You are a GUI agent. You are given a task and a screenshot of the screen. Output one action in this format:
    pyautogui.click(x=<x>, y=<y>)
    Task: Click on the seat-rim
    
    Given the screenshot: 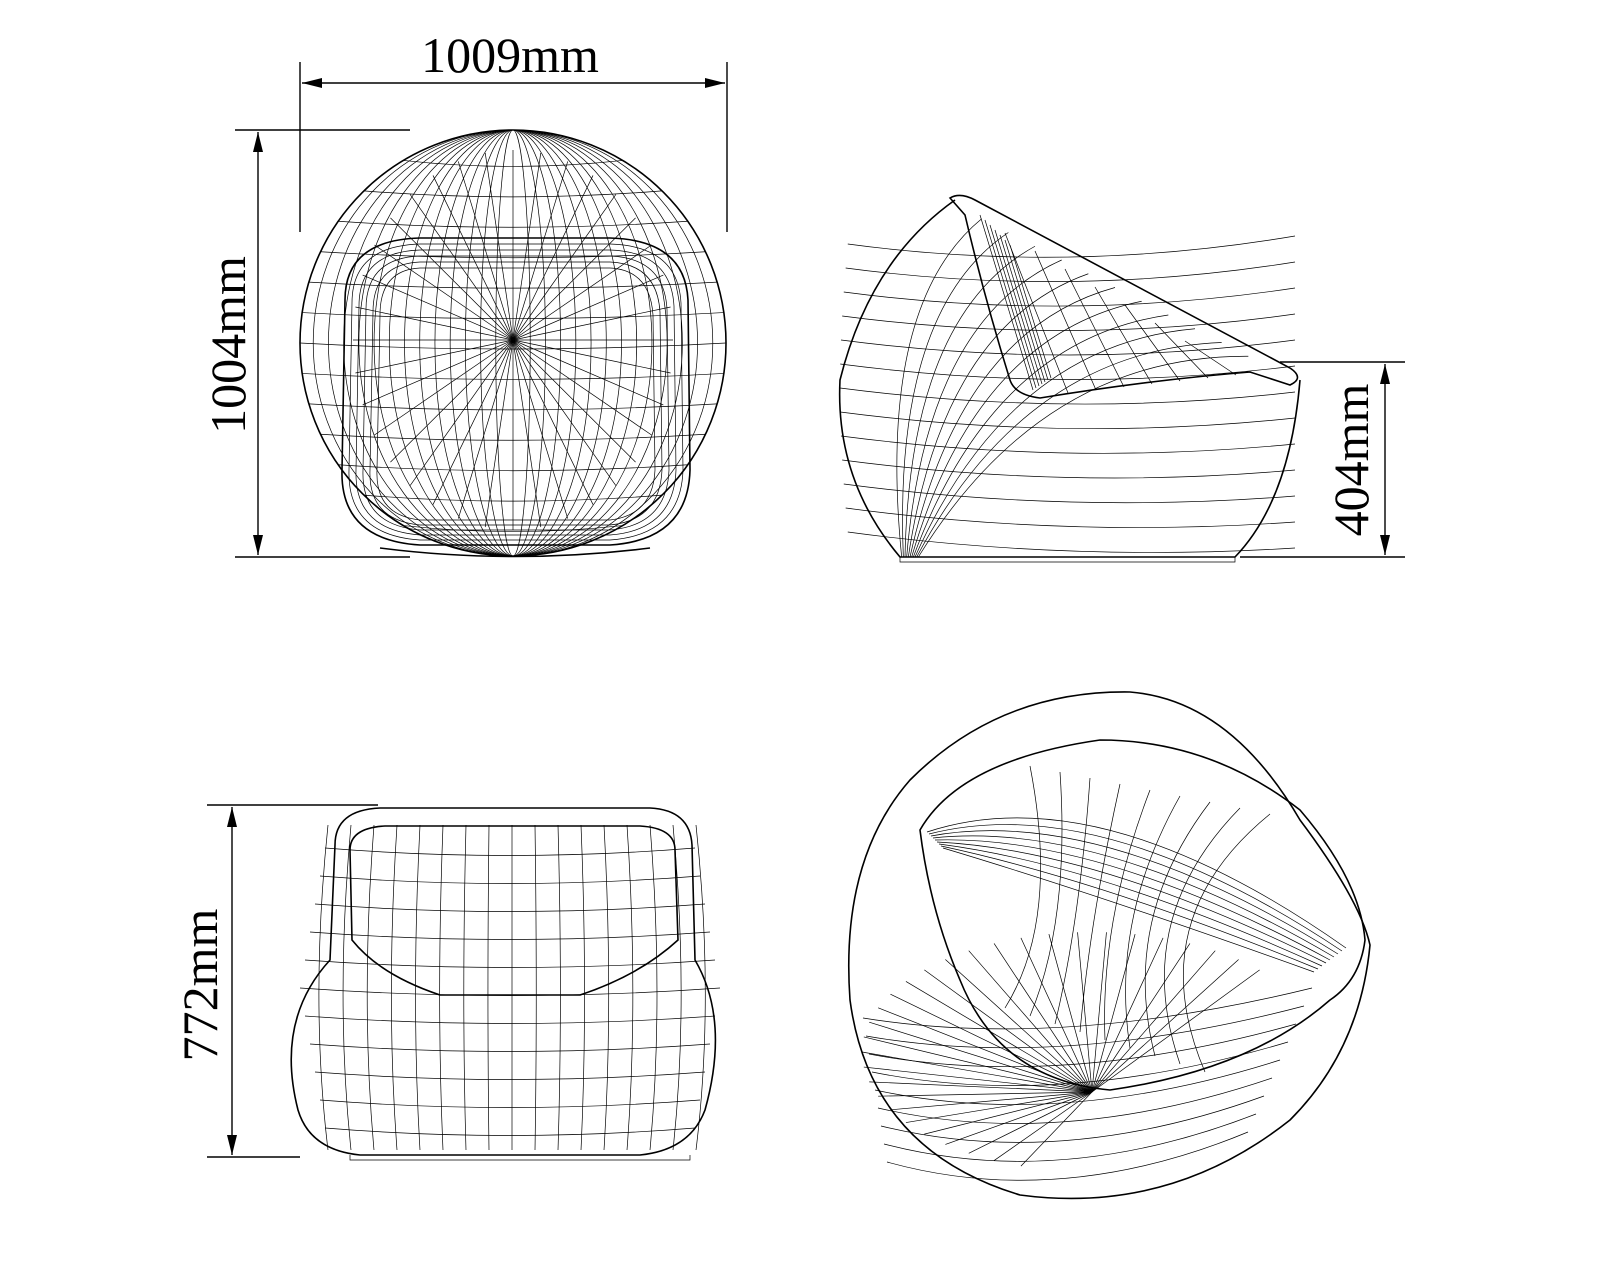 What is the action you would take?
    pyautogui.click(x=1142, y=915)
    